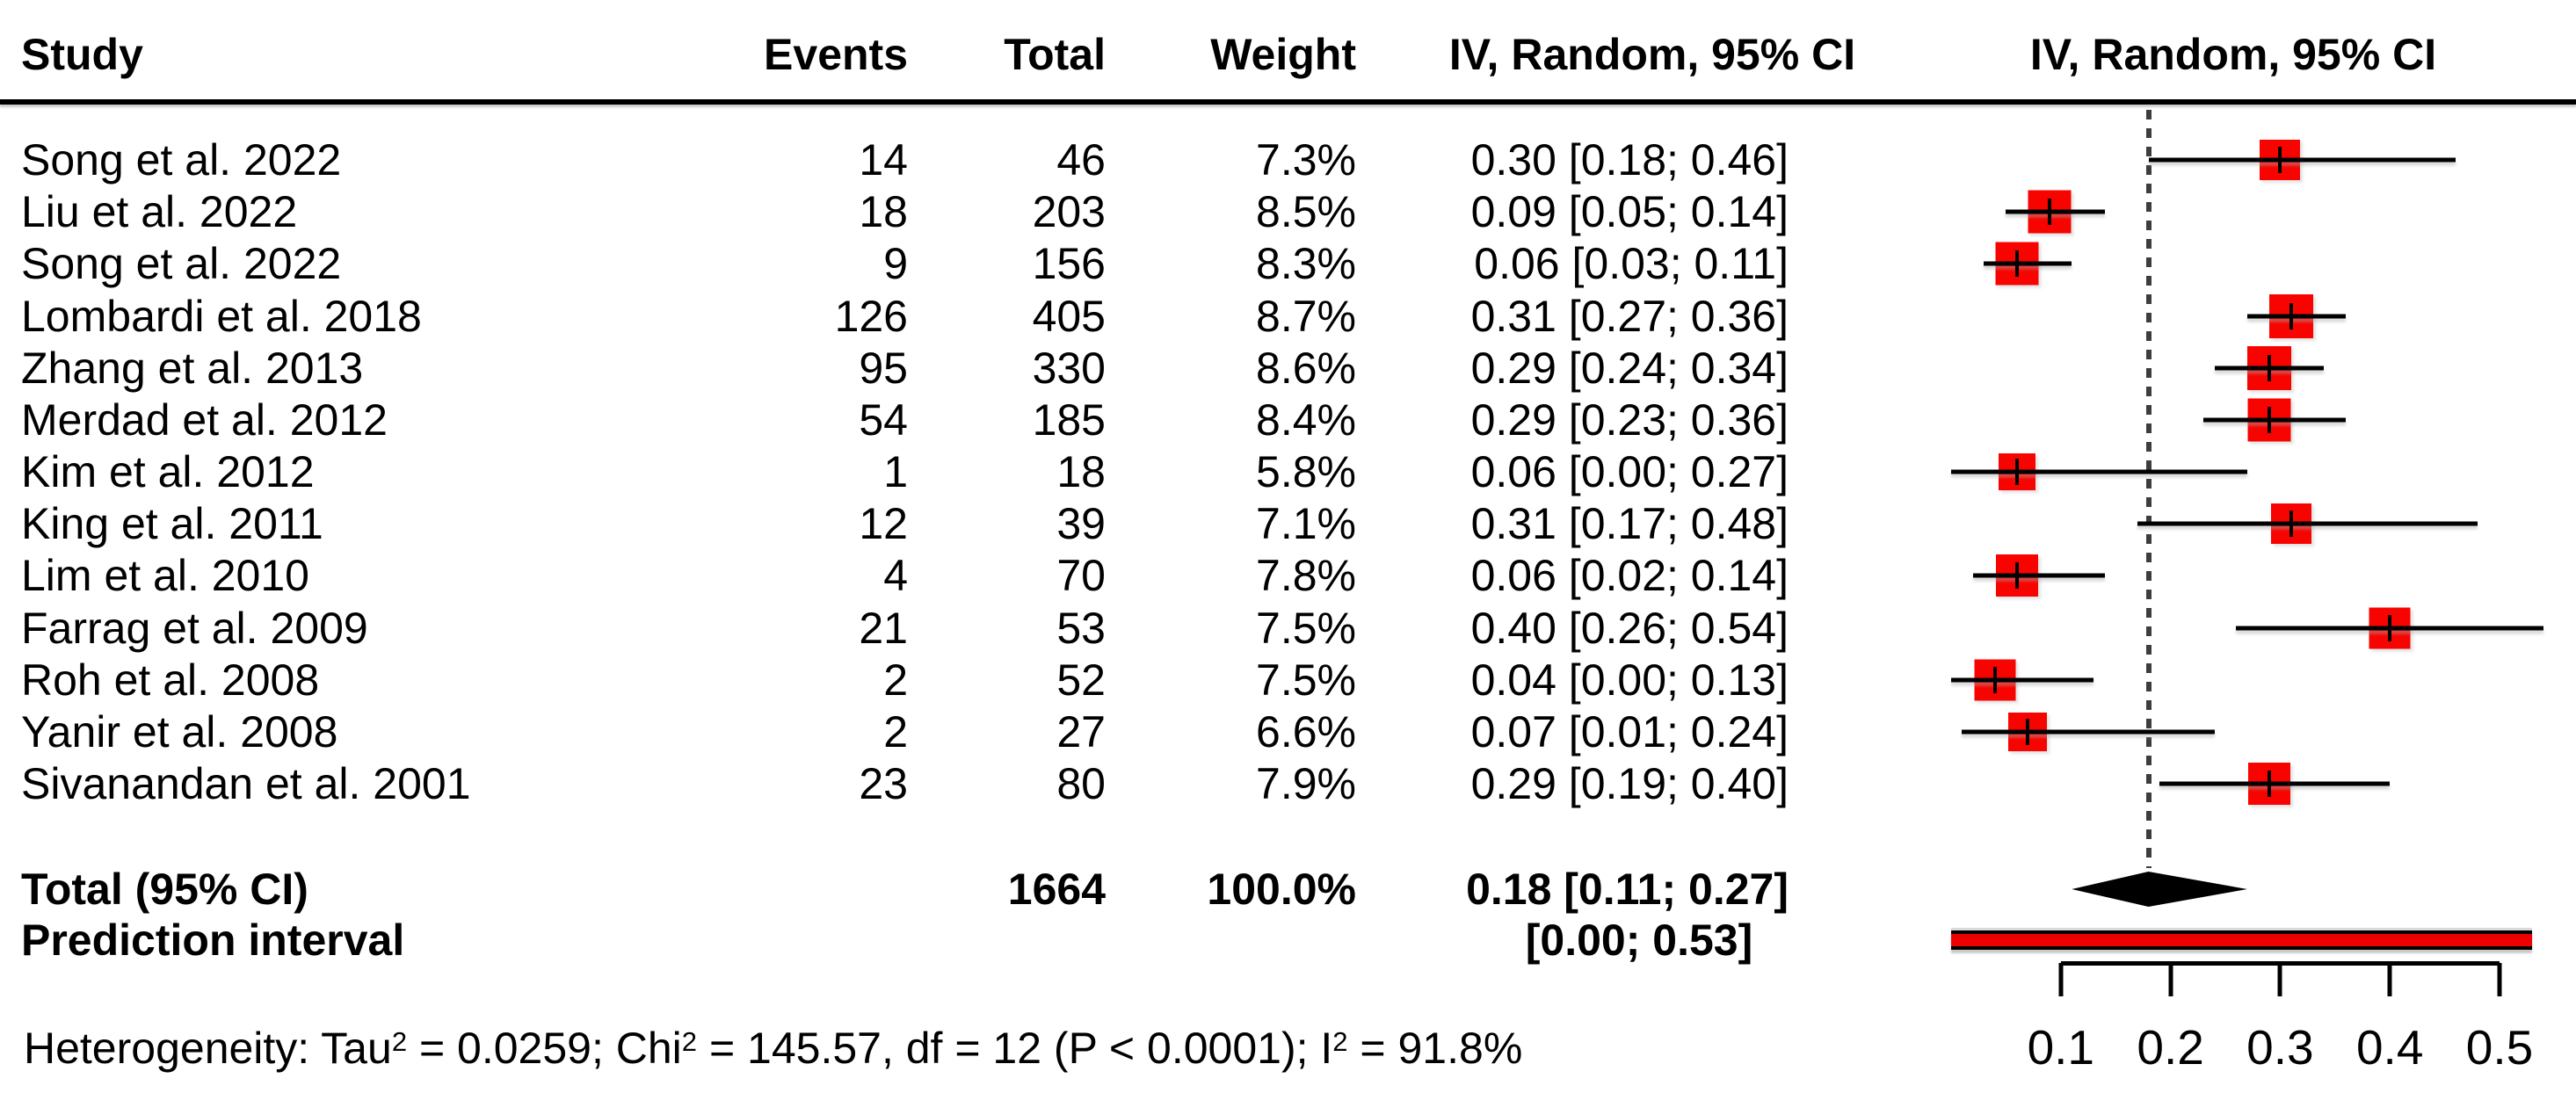  What do you see at coordinates (883, 784) in the screenshot?
I see `events-value: 23` at bounding box center [883, 784].